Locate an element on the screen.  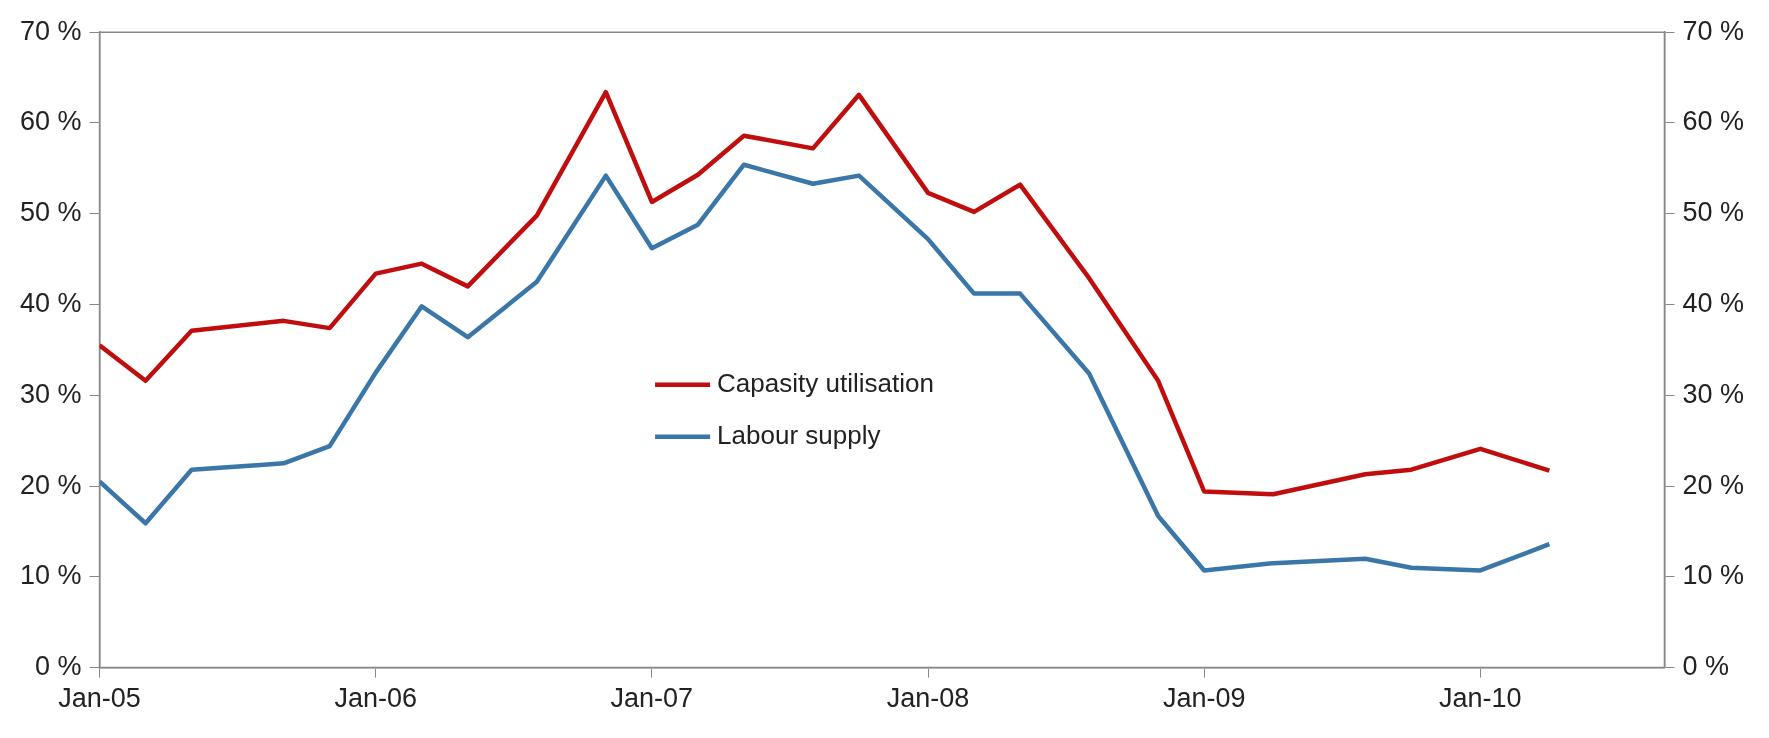
y-tick-label: 60 % is located at coordinates (50, 121).